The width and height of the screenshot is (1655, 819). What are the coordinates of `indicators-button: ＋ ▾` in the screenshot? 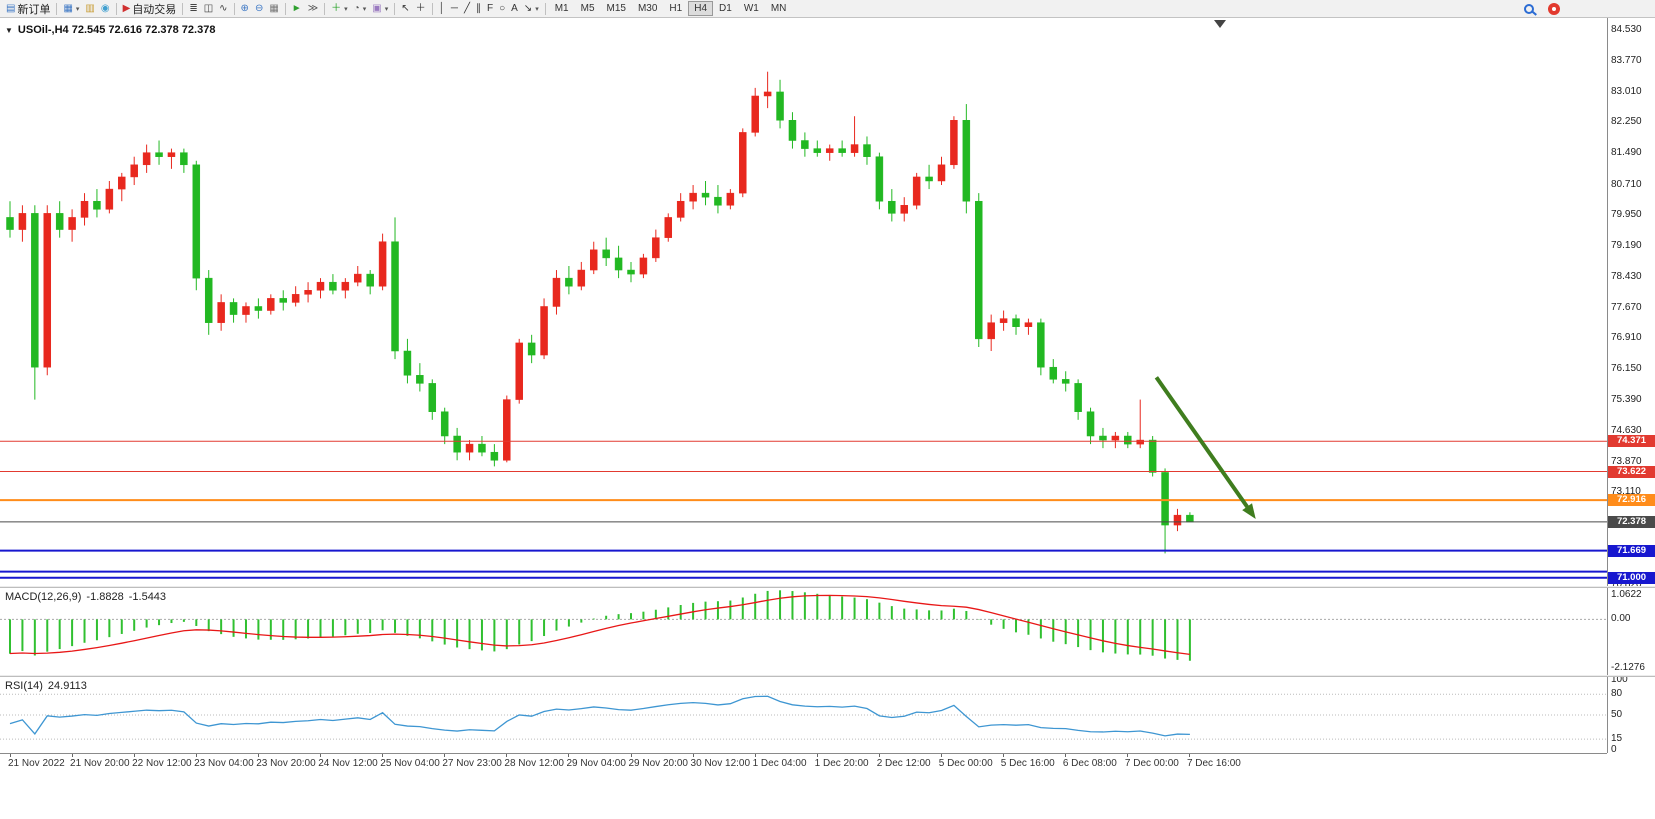 It's located at (339, 9).